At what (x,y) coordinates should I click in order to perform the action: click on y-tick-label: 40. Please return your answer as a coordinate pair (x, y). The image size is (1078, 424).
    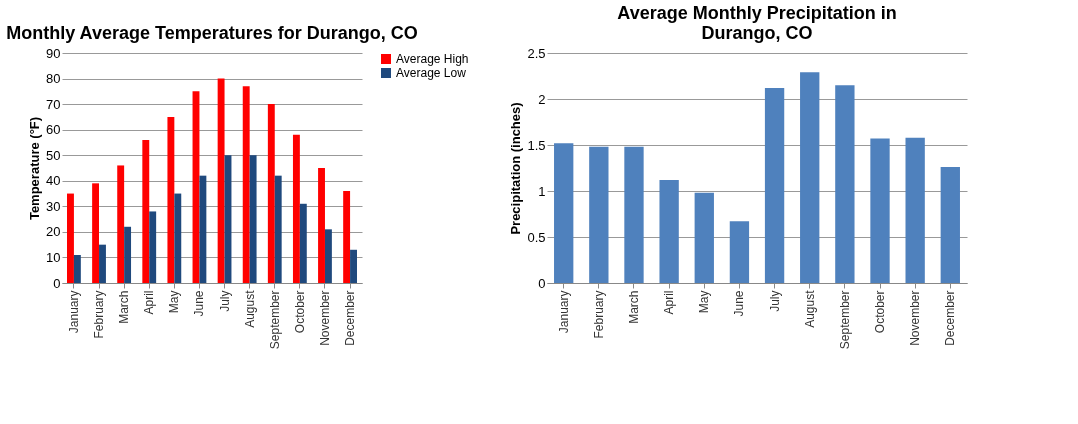
    Looking at the image, I should click on (53, 181).